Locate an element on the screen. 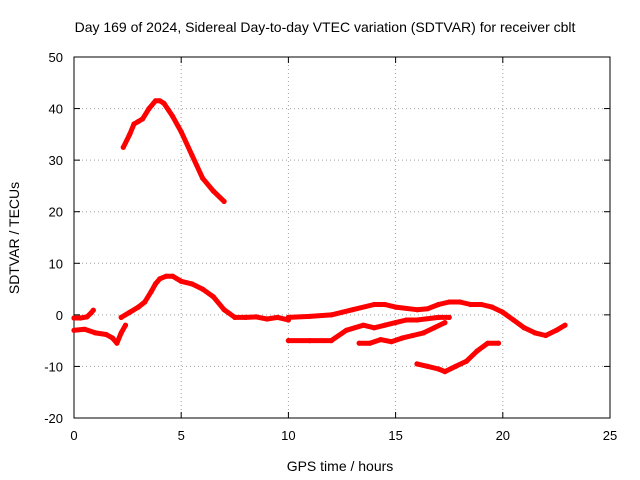 This screenshot has height=480, width=640. x-axis-label: GPS time / hours is located at coordinates (340, 466).